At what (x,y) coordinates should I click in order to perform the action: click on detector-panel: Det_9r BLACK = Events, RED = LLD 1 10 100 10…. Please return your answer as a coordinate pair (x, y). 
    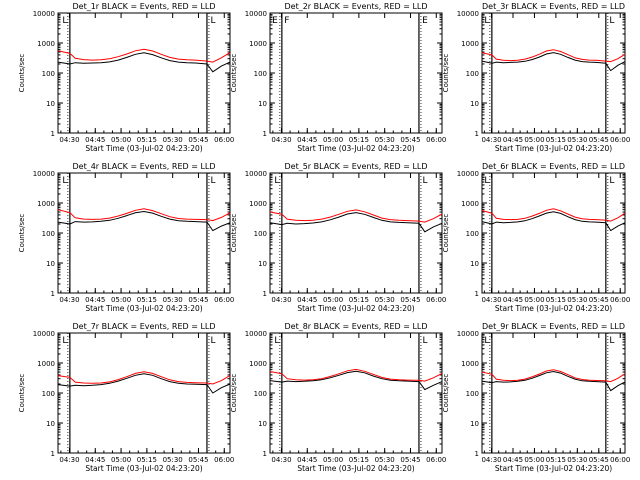
    Looking at the image, I should click on (536, 397).